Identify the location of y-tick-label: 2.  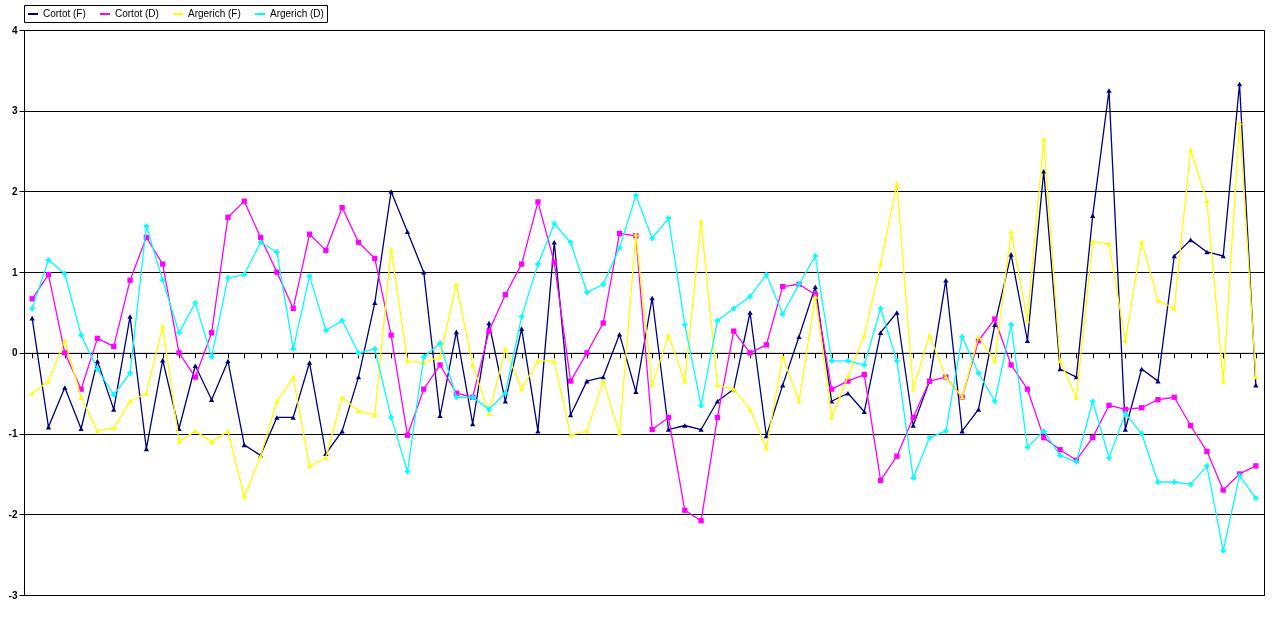
(14, 191).